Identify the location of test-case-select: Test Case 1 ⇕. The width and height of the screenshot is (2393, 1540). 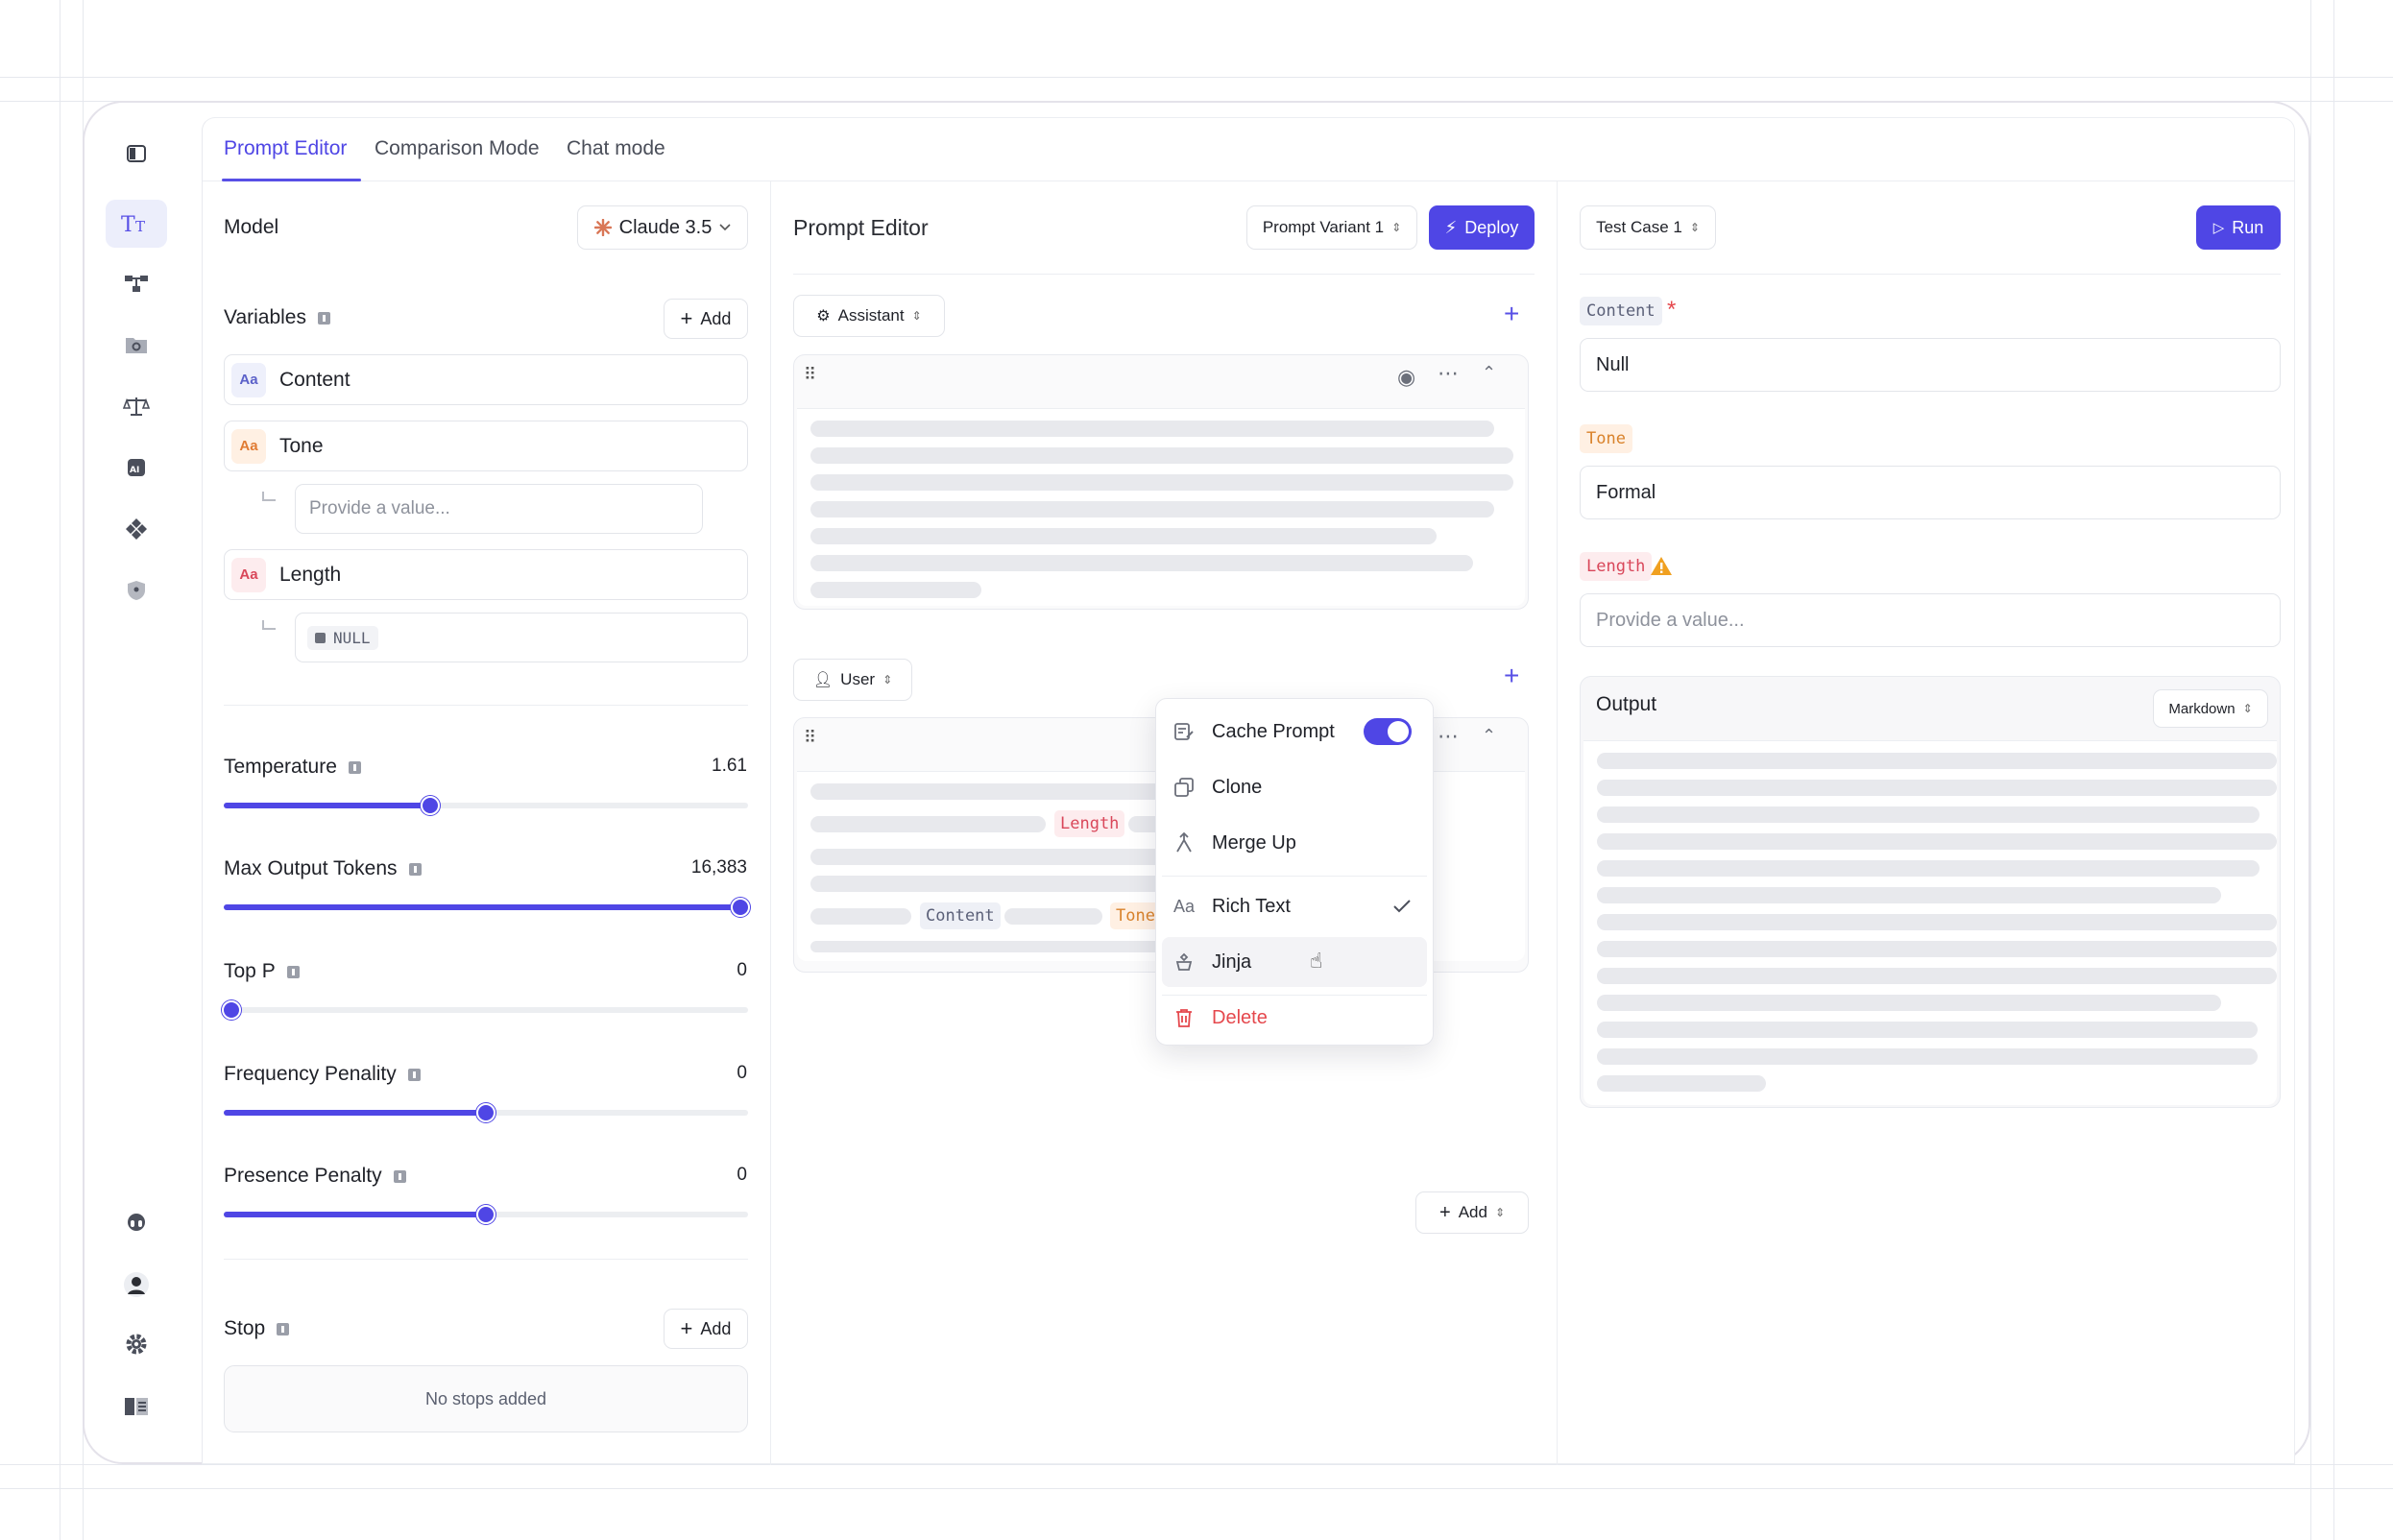
(1648, 228).